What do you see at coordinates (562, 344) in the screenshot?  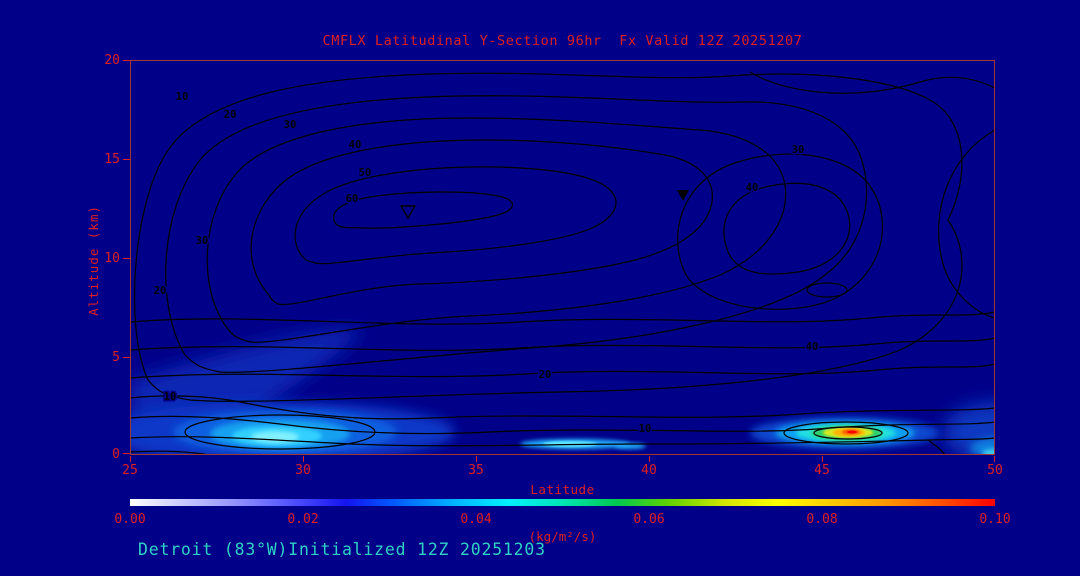 I see `contour-line-low-b` at bounding box center [562, 344].